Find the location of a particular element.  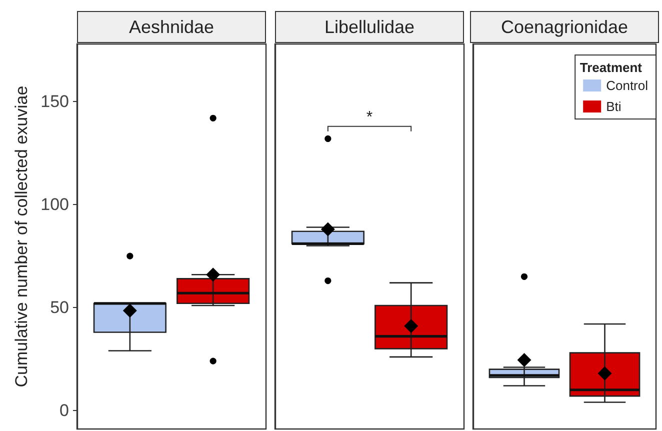

y-axis-title: Cumulative number of collected exuviae is located at coordinates (21, 237).